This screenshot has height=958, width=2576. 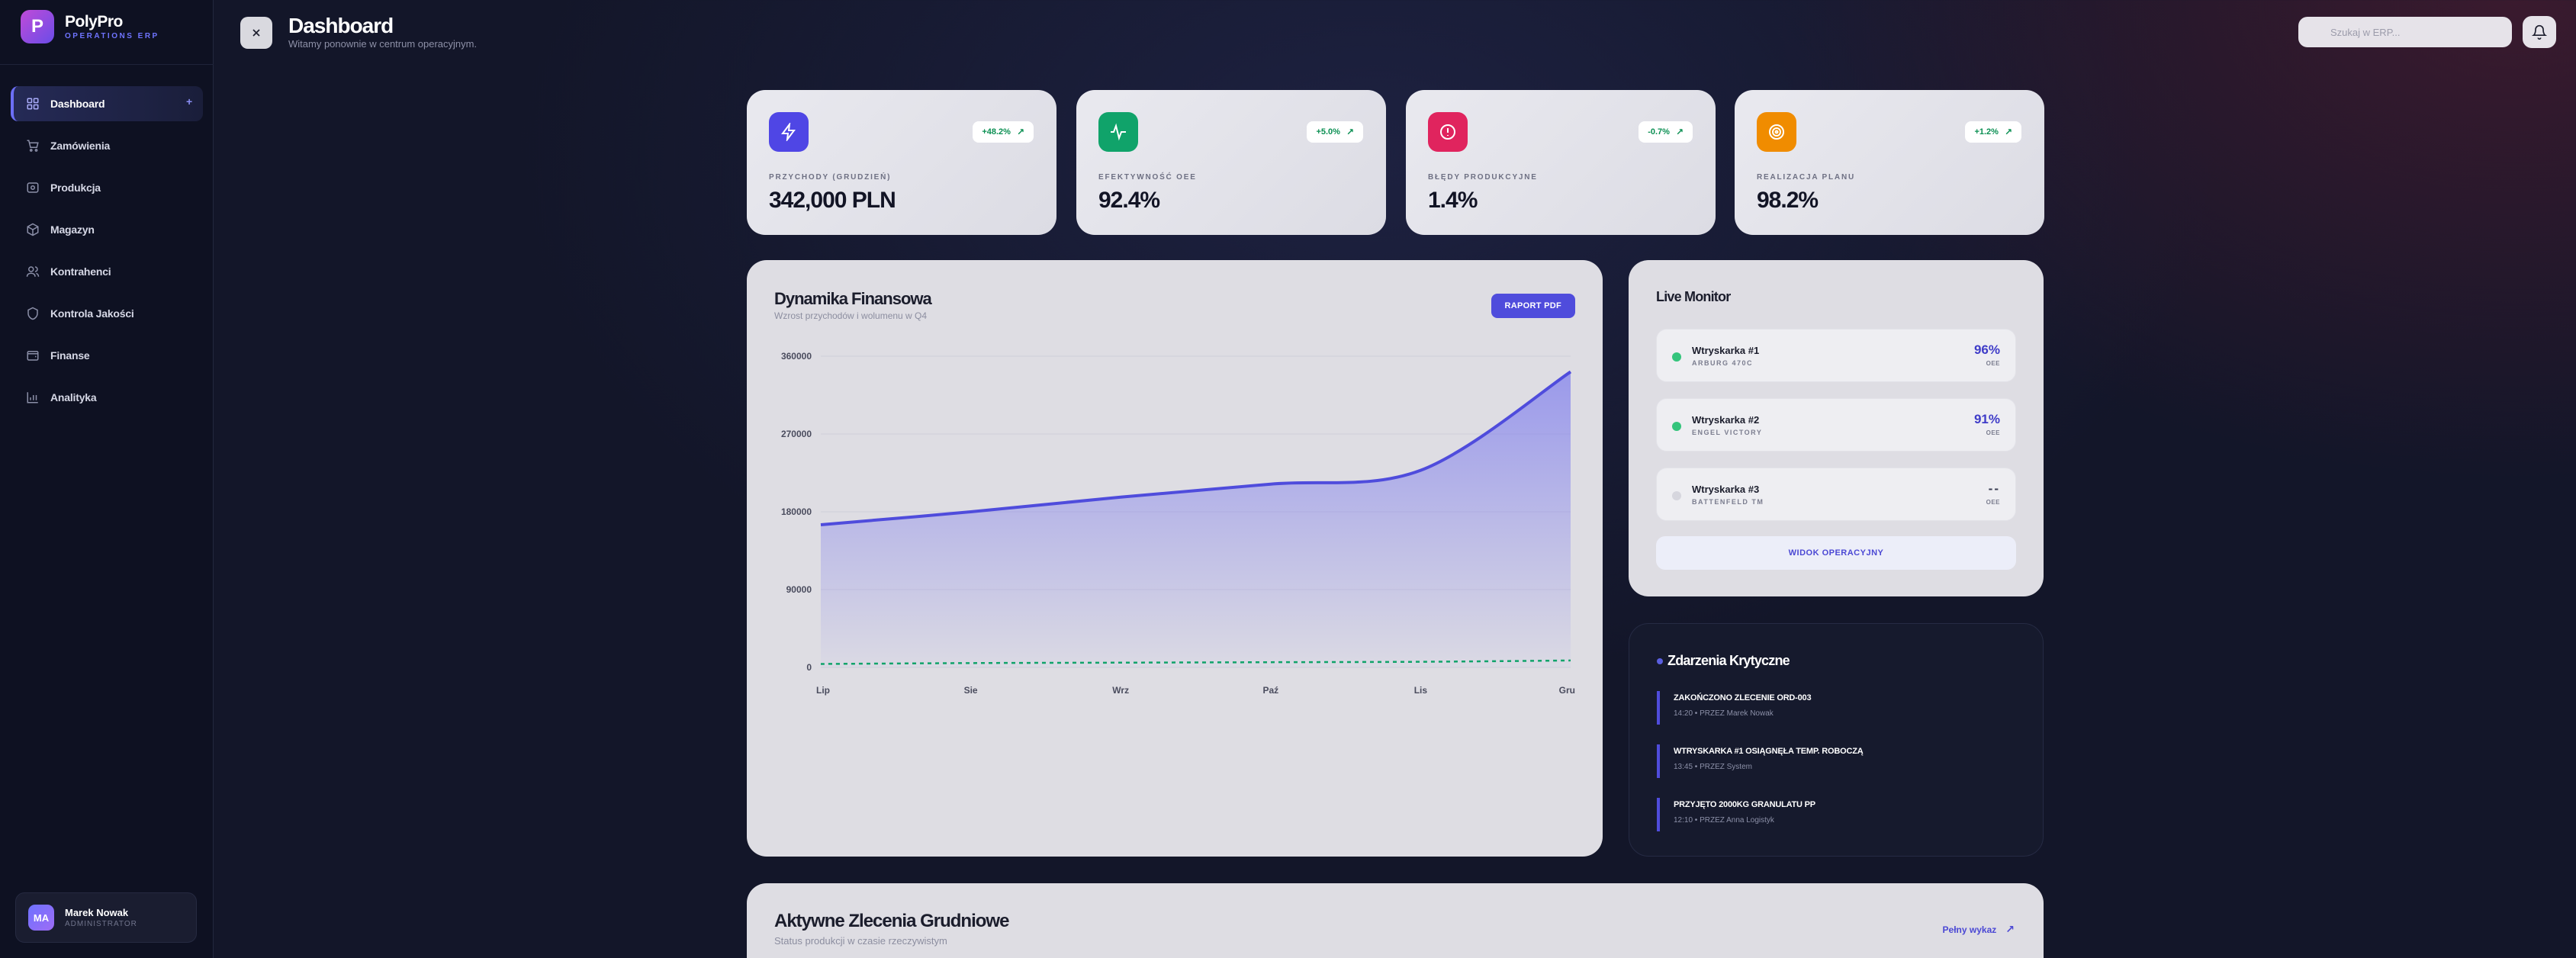 What do you see at coordinates (1726, 350) in the screenshot?
I see `machine-name: Wtryskarka #1` at bounding box center [1726, 350].